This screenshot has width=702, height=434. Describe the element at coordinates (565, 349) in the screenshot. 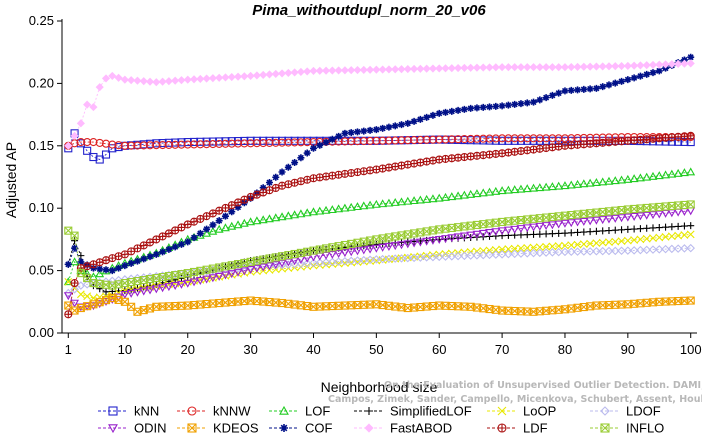

I see `x-tick-label: 80` at that location.